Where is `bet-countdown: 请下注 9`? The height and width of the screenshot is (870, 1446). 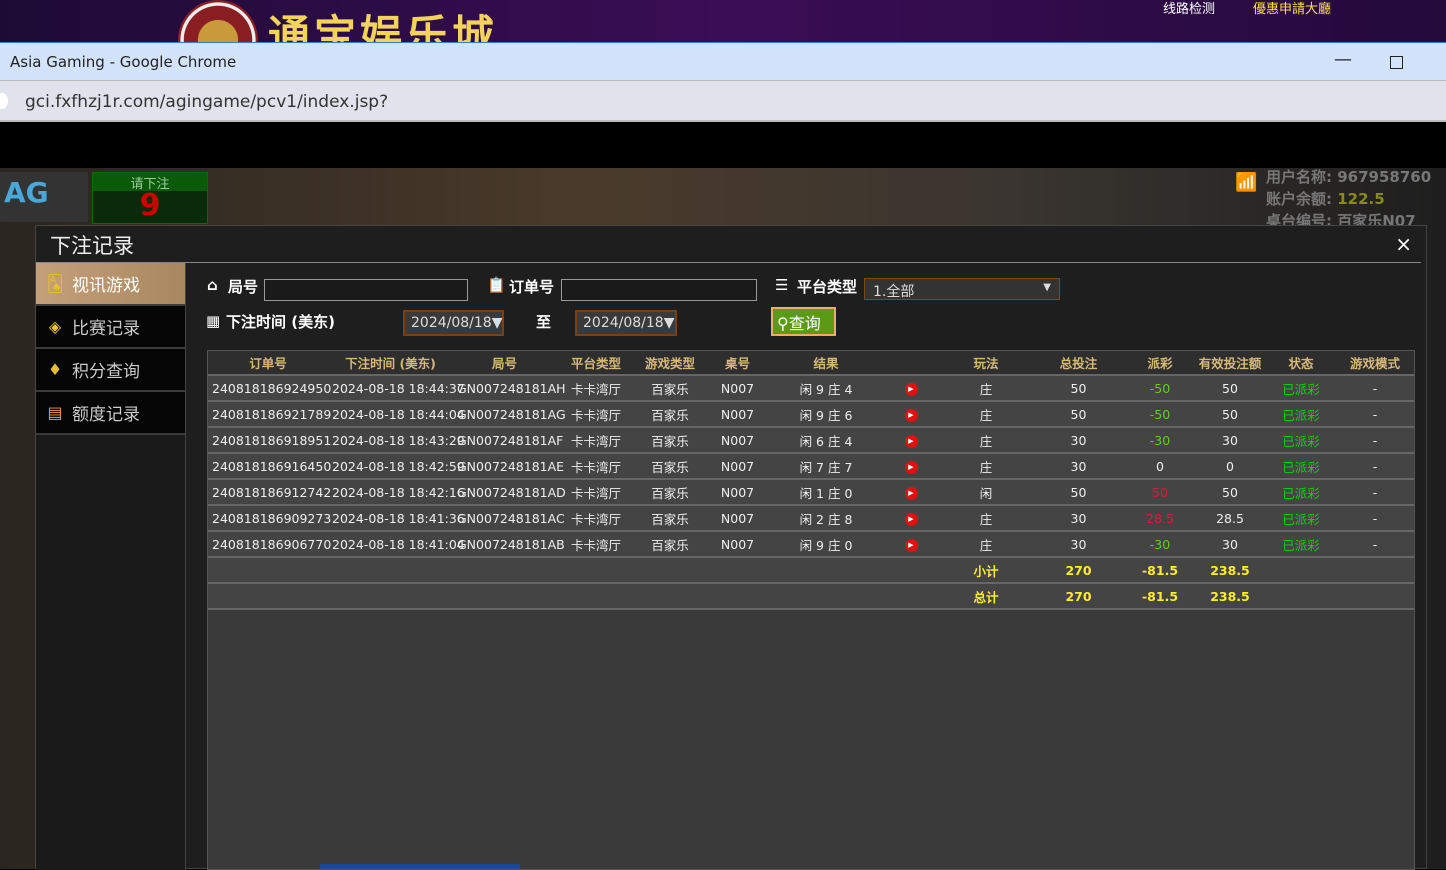
bet-countdown: 请下注 9 is located at coordinates (150, 198).